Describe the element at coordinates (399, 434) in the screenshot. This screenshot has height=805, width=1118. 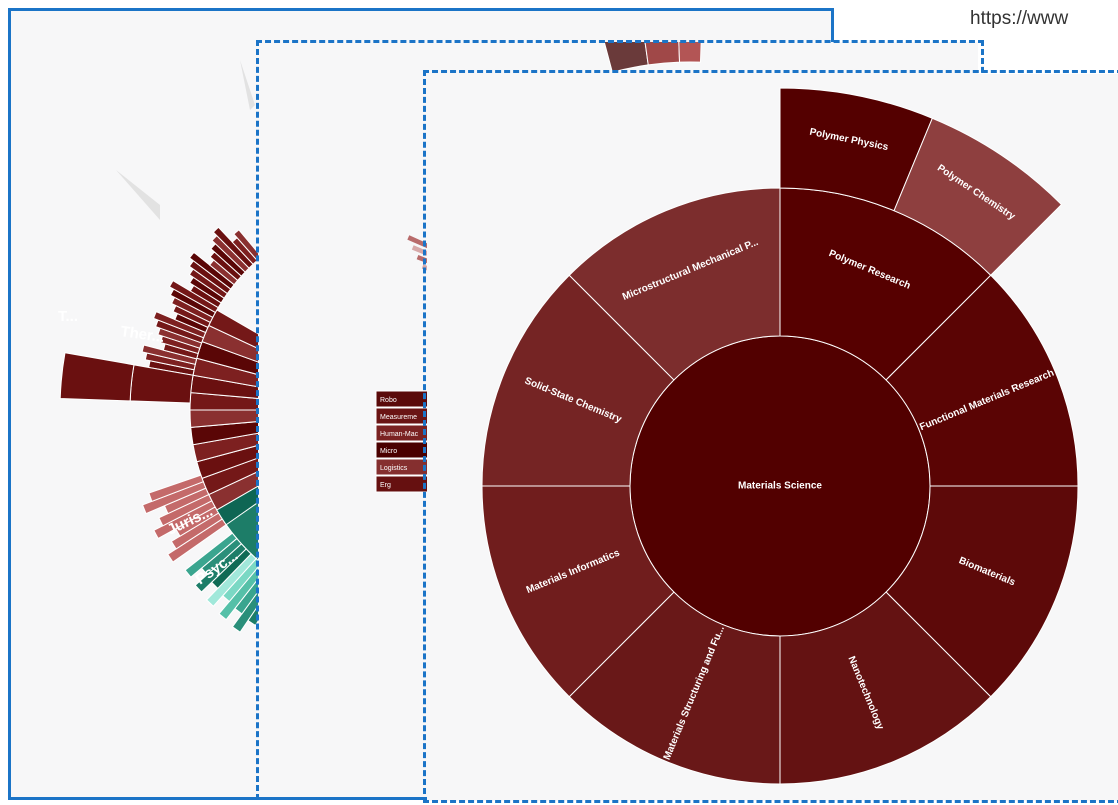
I see `middle-label: Human-Mac` at that location.